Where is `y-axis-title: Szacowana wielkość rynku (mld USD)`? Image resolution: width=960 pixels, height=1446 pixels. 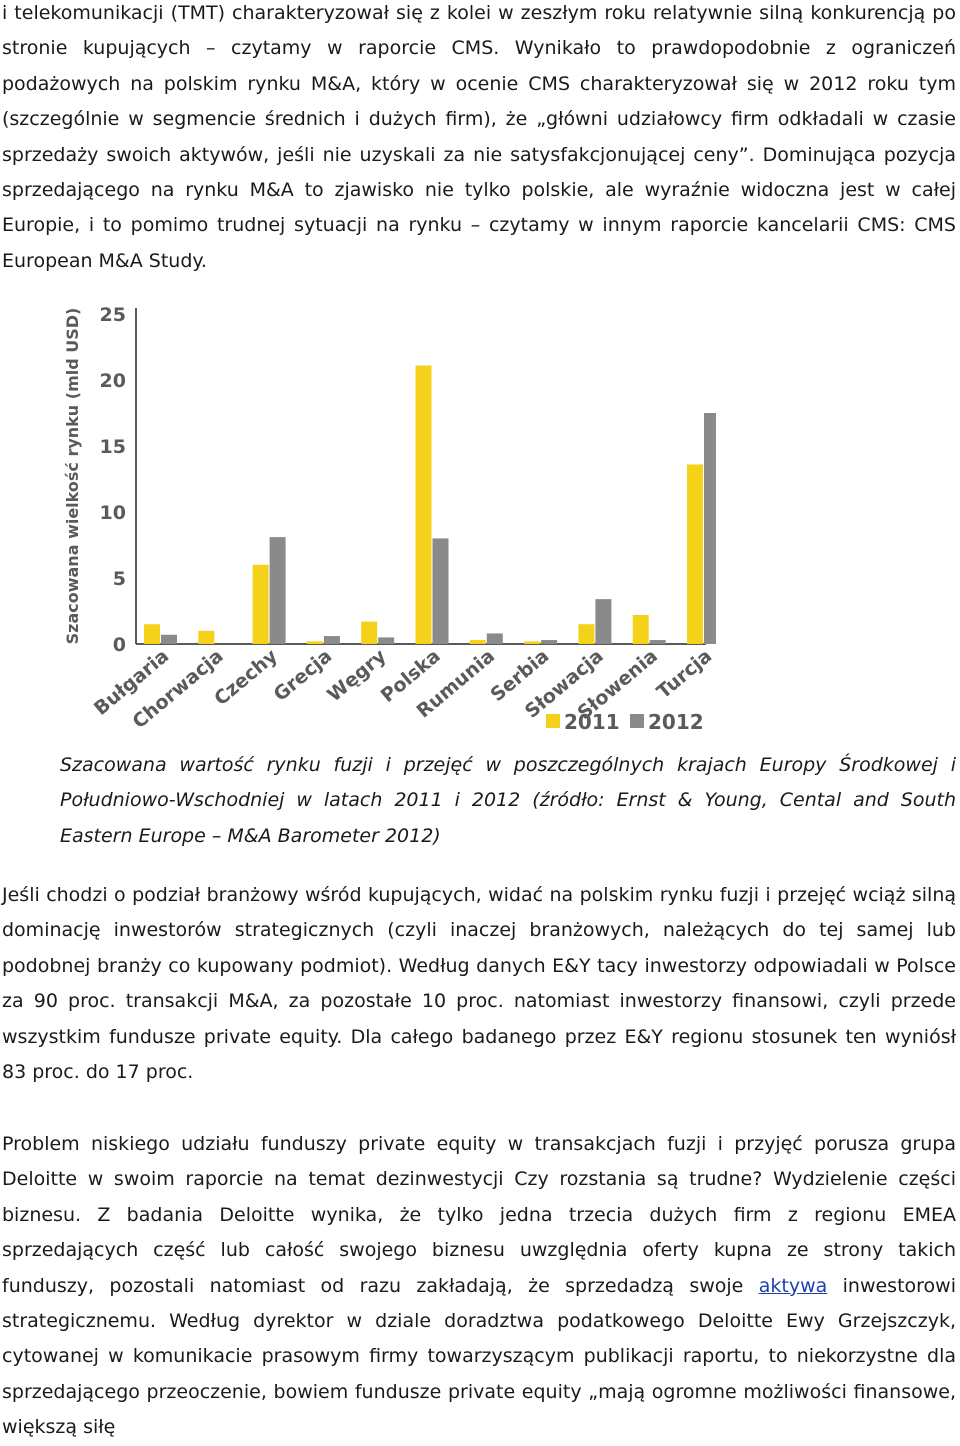
y-axis-title: Szacowana wielkość rynku (mld USD) is located at coordinates (72, 476).